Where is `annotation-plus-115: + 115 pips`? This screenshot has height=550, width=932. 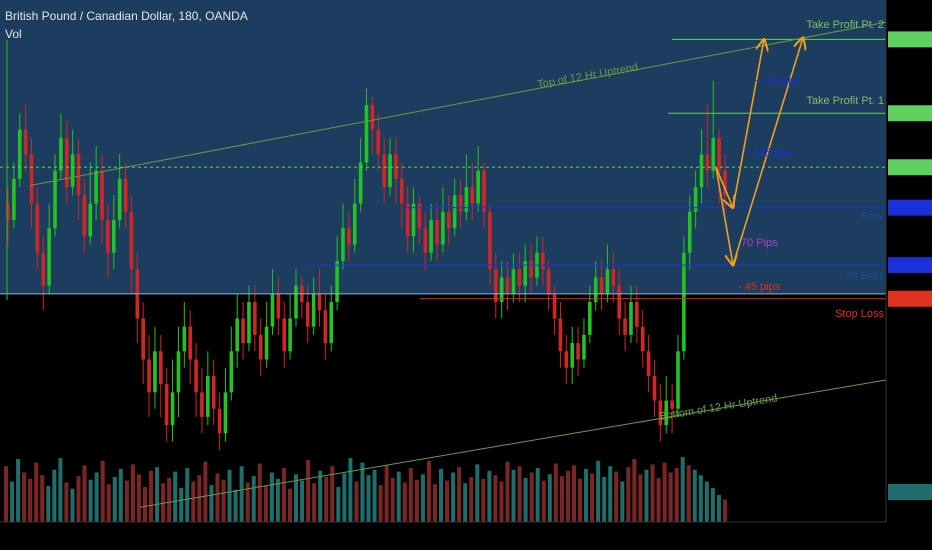
annotation-plus-115: + 115 pips is located at coordinates (769, 153).